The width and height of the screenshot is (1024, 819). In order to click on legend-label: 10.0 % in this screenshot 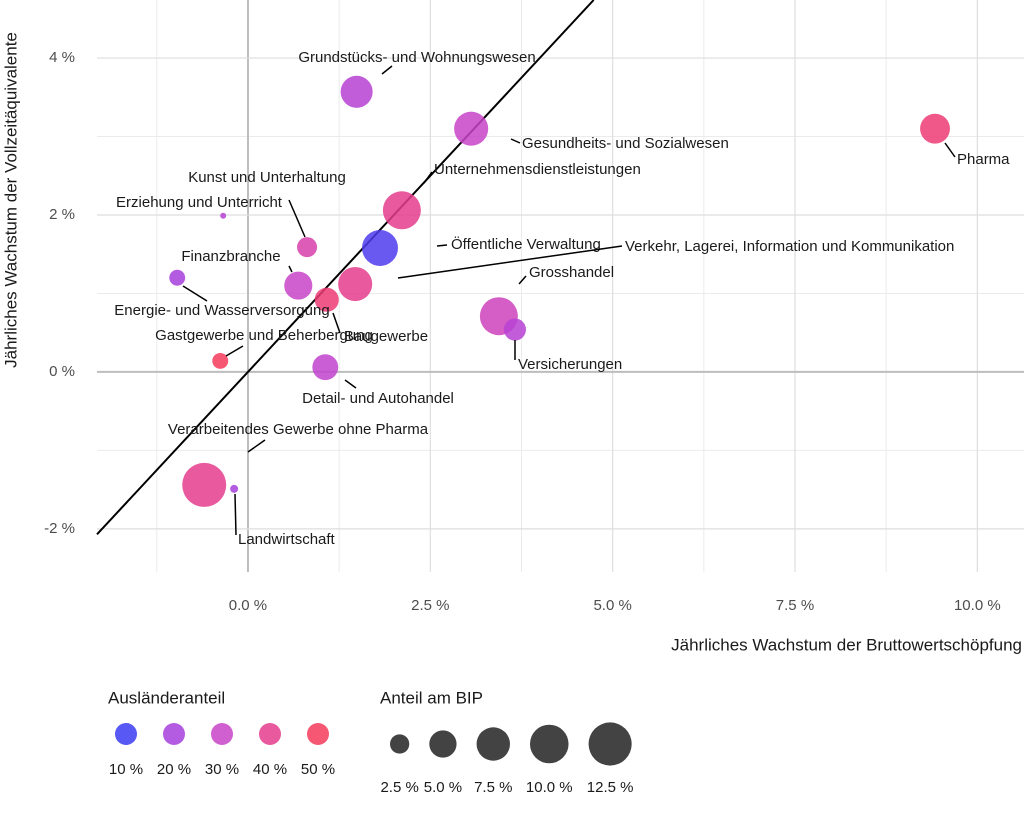, I will do `click(549, 787)`.